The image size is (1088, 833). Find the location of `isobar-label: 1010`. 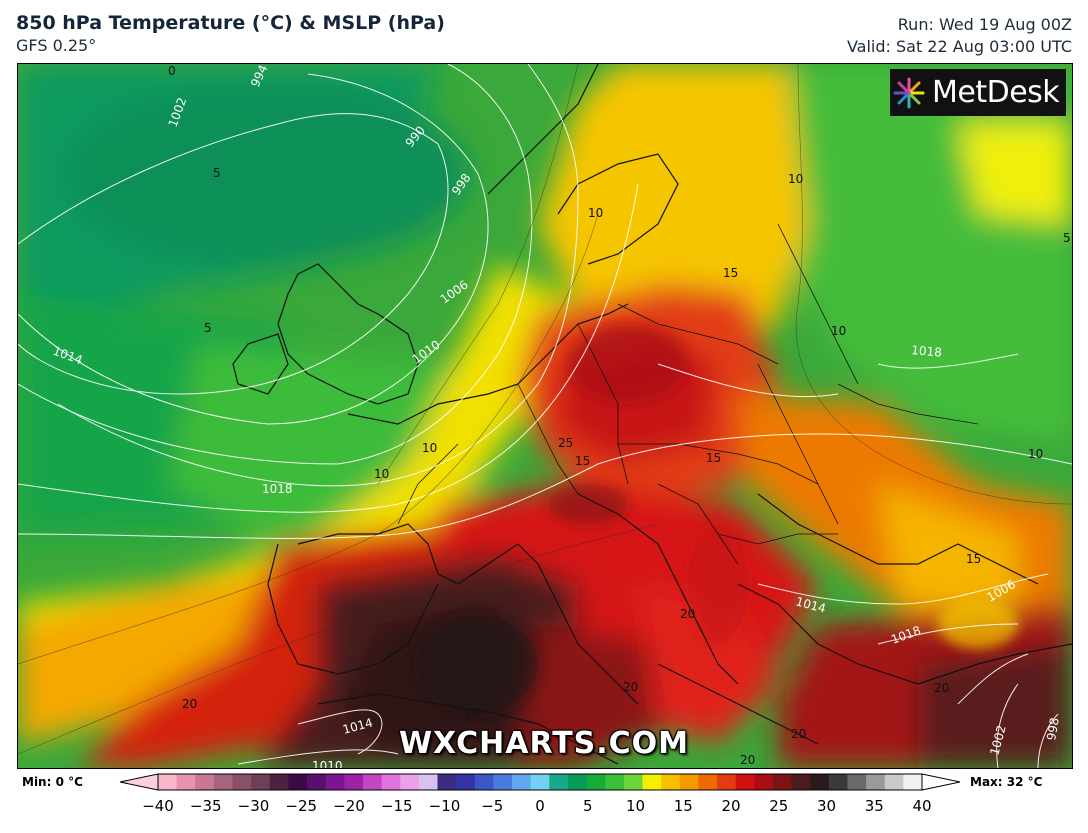

isobar-label: 1010 is located at coordinates (327, 763).